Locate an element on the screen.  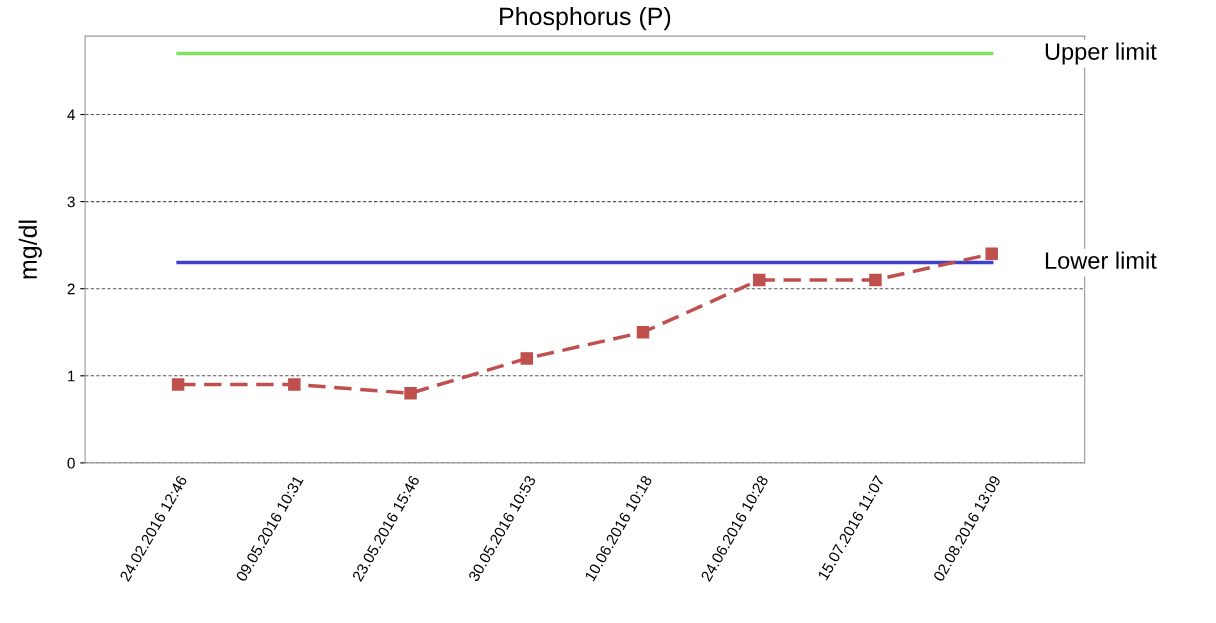
y-tick-label: 3 is located at coordinates (71, 202).